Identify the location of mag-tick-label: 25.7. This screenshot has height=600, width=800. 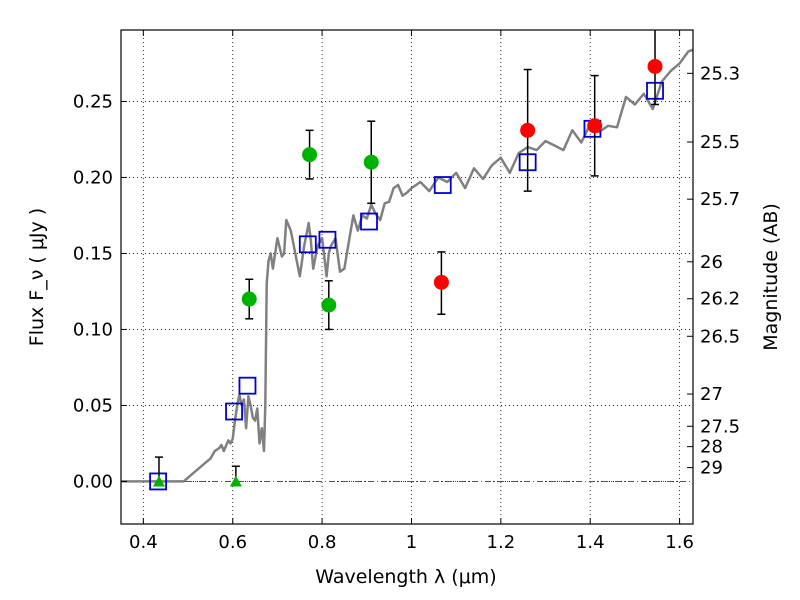
(720, 199).